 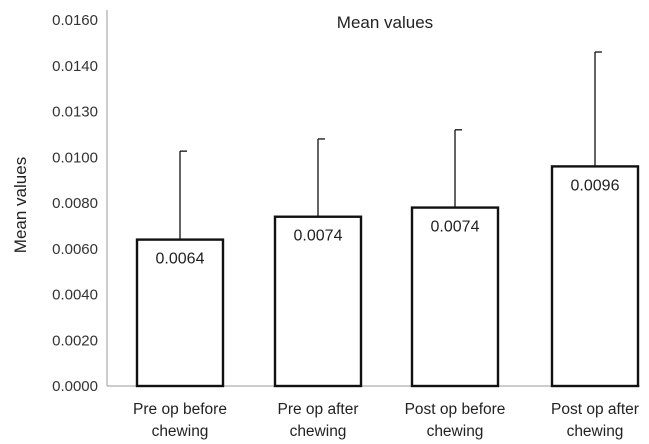 What do you see at coordinates (75, 112) in the screenshot?
I see `y-tick-label: 0.0130` at bounding box center [75, 112].